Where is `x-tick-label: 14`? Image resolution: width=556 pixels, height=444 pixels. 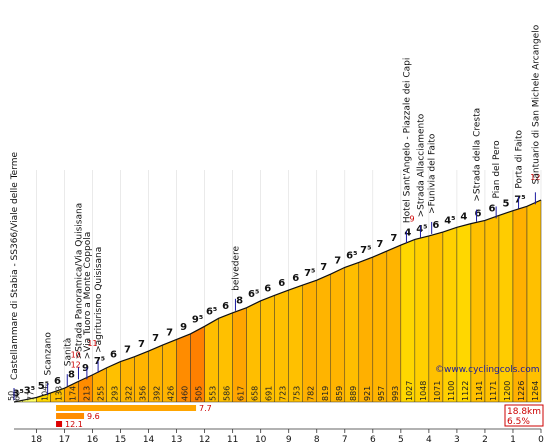 x-tick-label: 14 is located at coordinates (149, 439).